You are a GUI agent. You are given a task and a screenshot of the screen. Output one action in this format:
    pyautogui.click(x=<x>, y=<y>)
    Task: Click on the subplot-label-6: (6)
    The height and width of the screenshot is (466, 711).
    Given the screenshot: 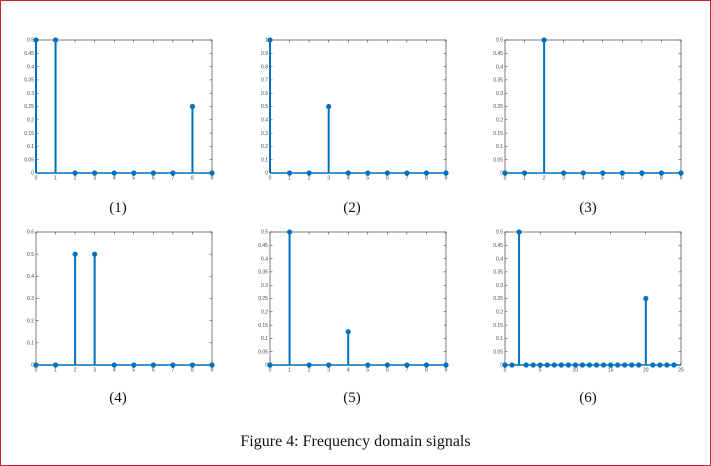 What is the action you would take?
    pyautogui.click(x=588, y=398)
    